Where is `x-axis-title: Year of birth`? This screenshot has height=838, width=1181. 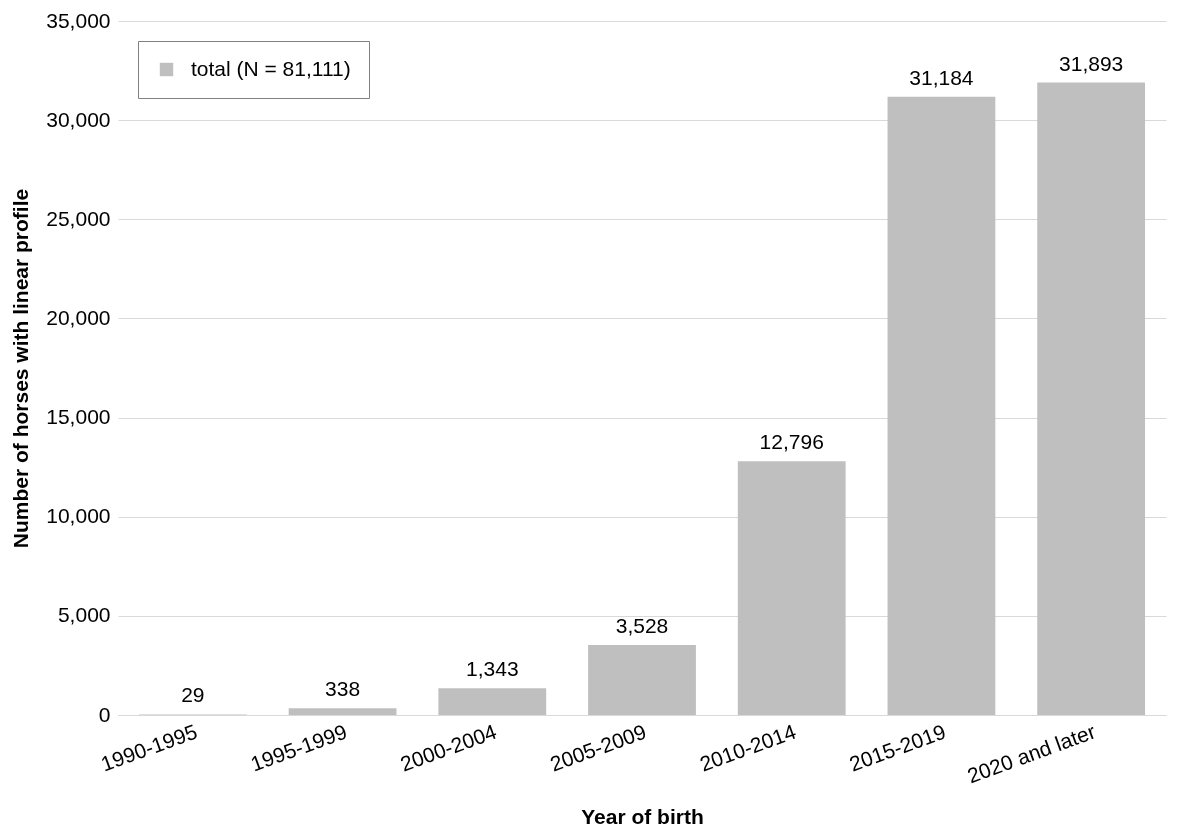 x-axis-title: Year of birth is located at coordinates (642, 817).